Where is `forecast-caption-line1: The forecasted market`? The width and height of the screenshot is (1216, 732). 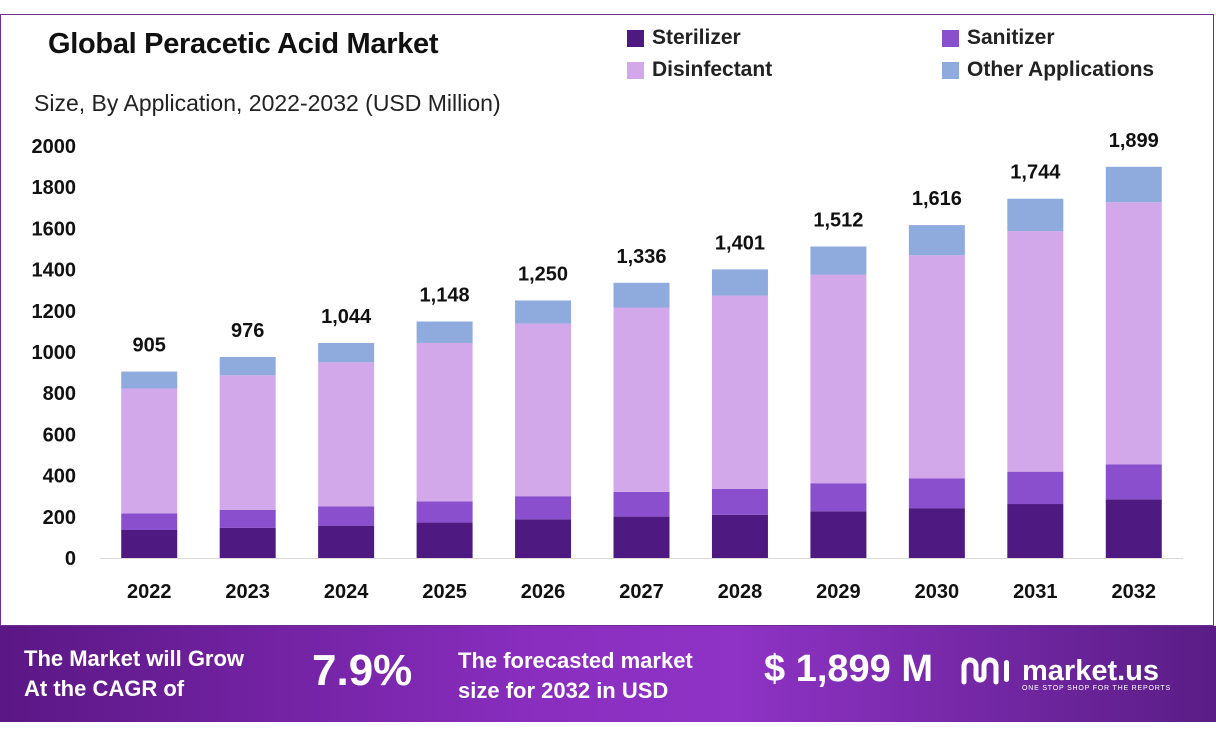 forecast-caption-line1: The forecasted market is located at coordinates (575, 660).